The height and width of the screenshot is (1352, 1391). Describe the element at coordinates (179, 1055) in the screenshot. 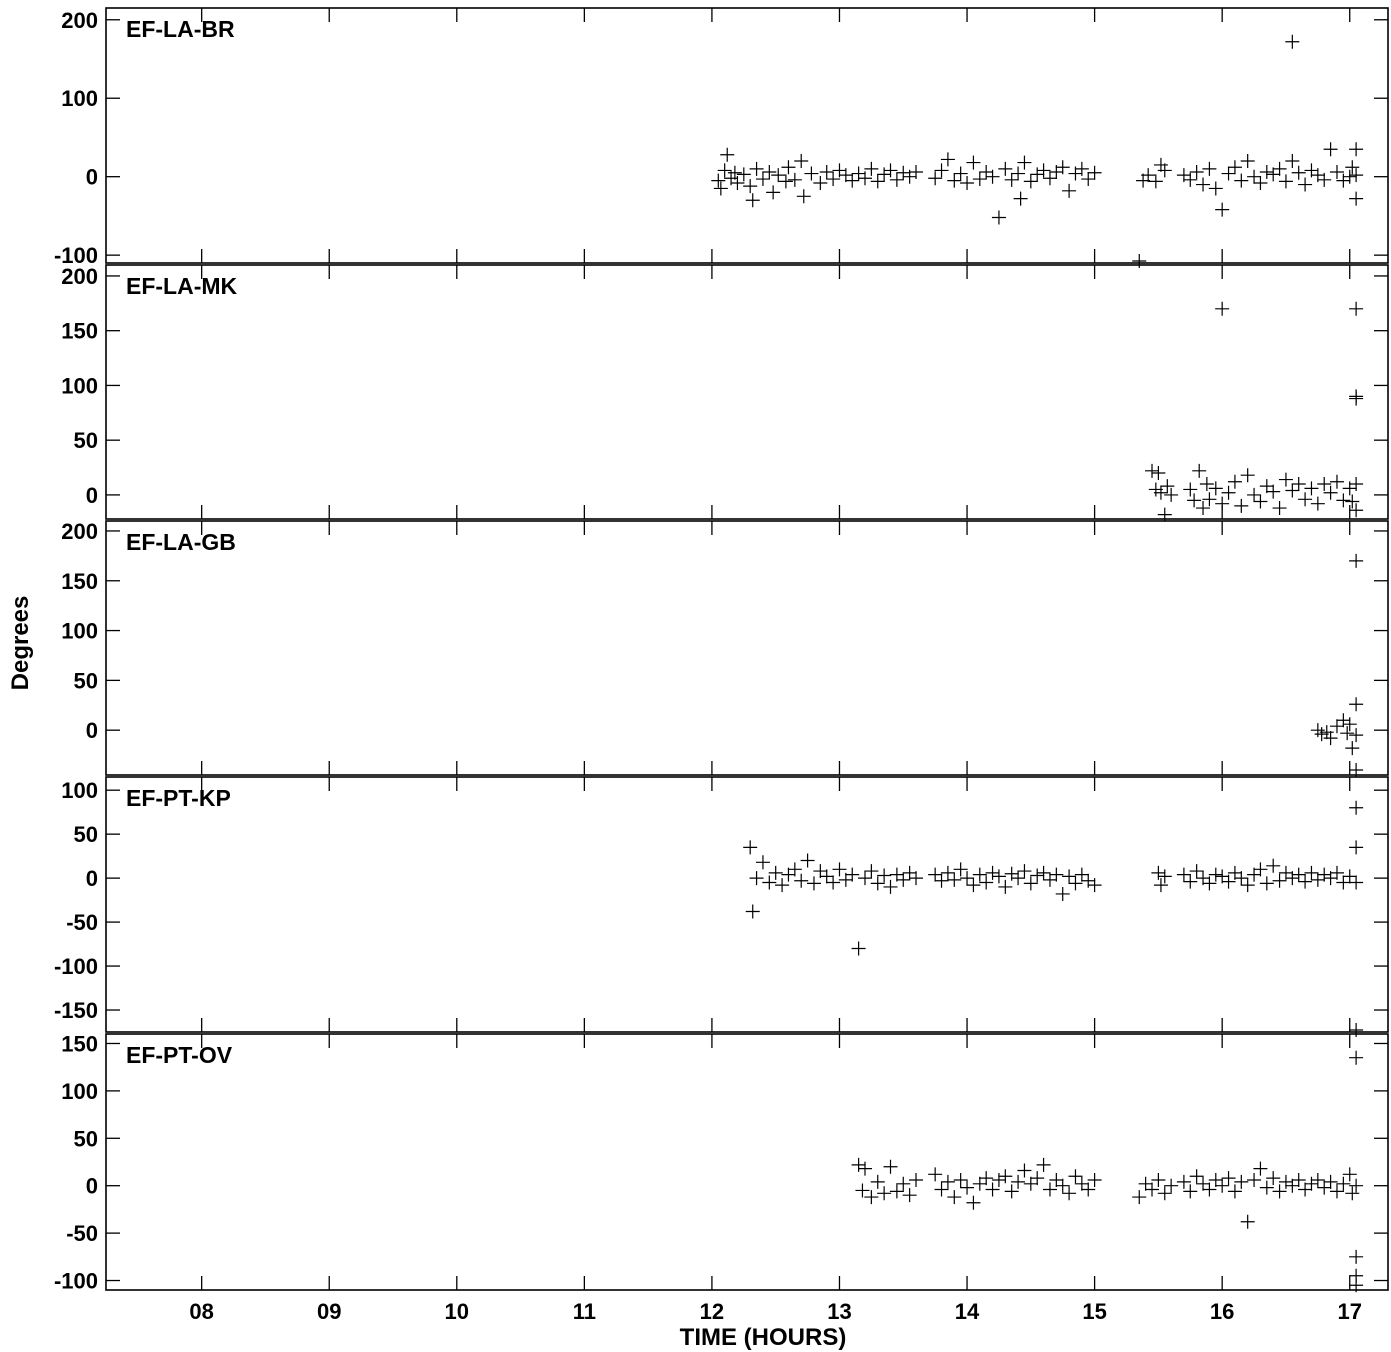

I see `panel-label: EF-PT-OV` at that location.